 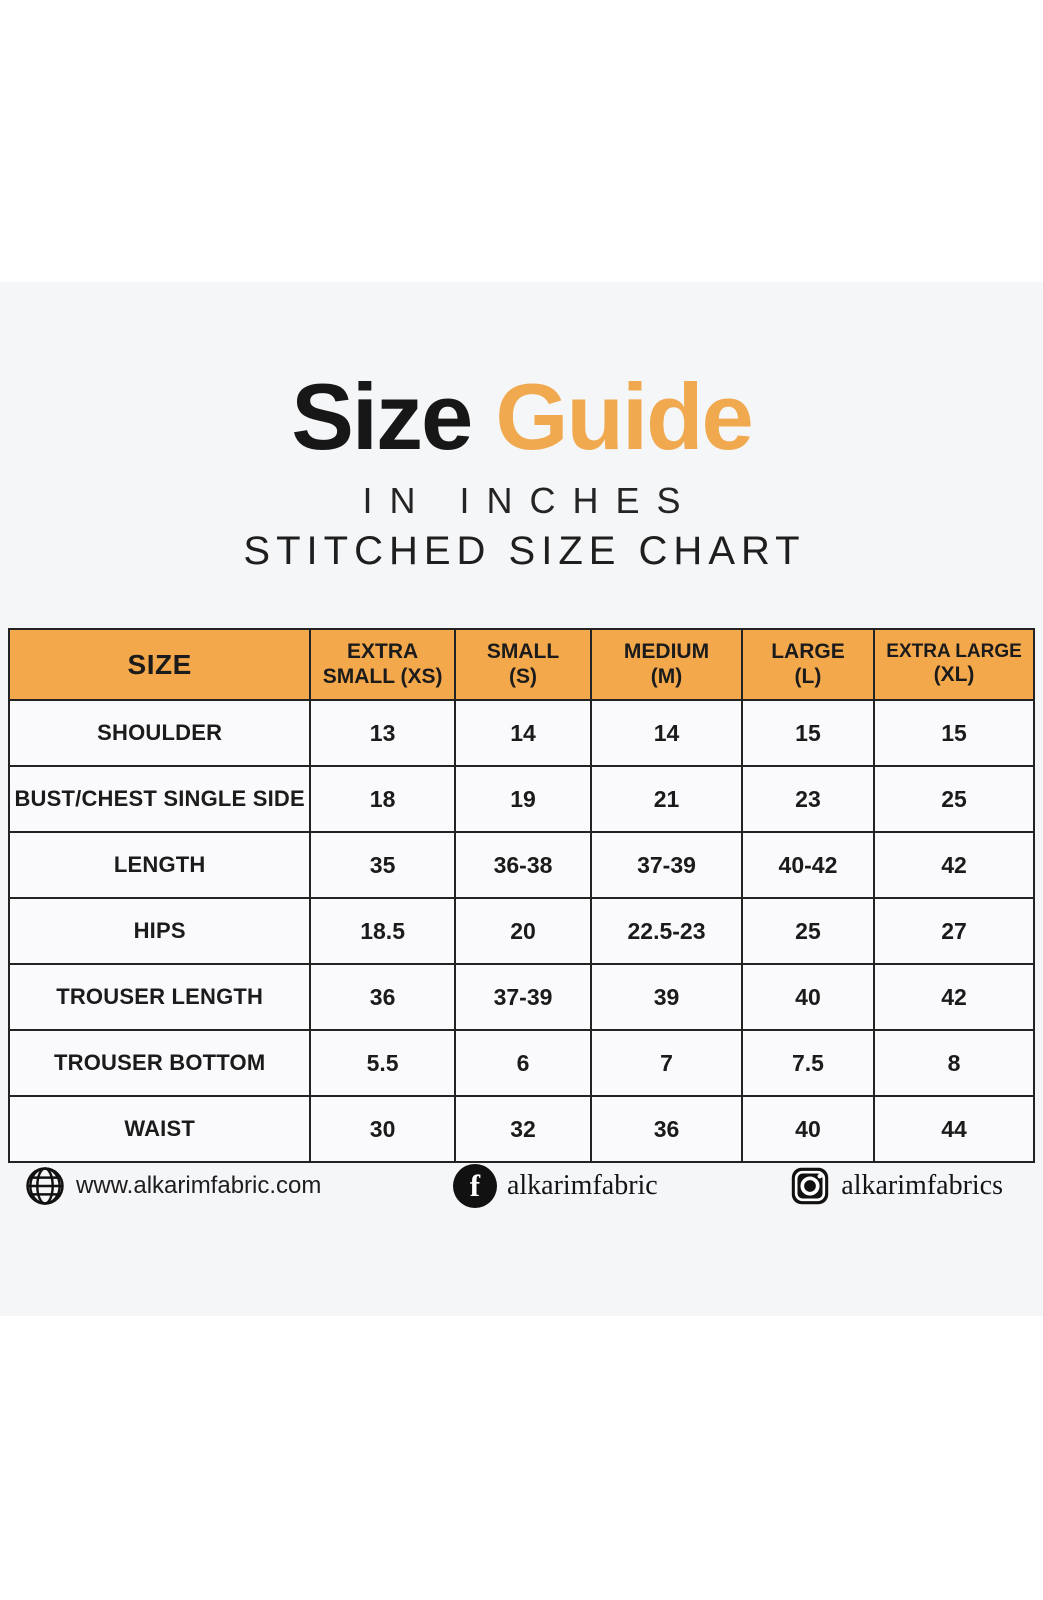 I want to click on cell-value: 7, so click(x=666, y=1063).